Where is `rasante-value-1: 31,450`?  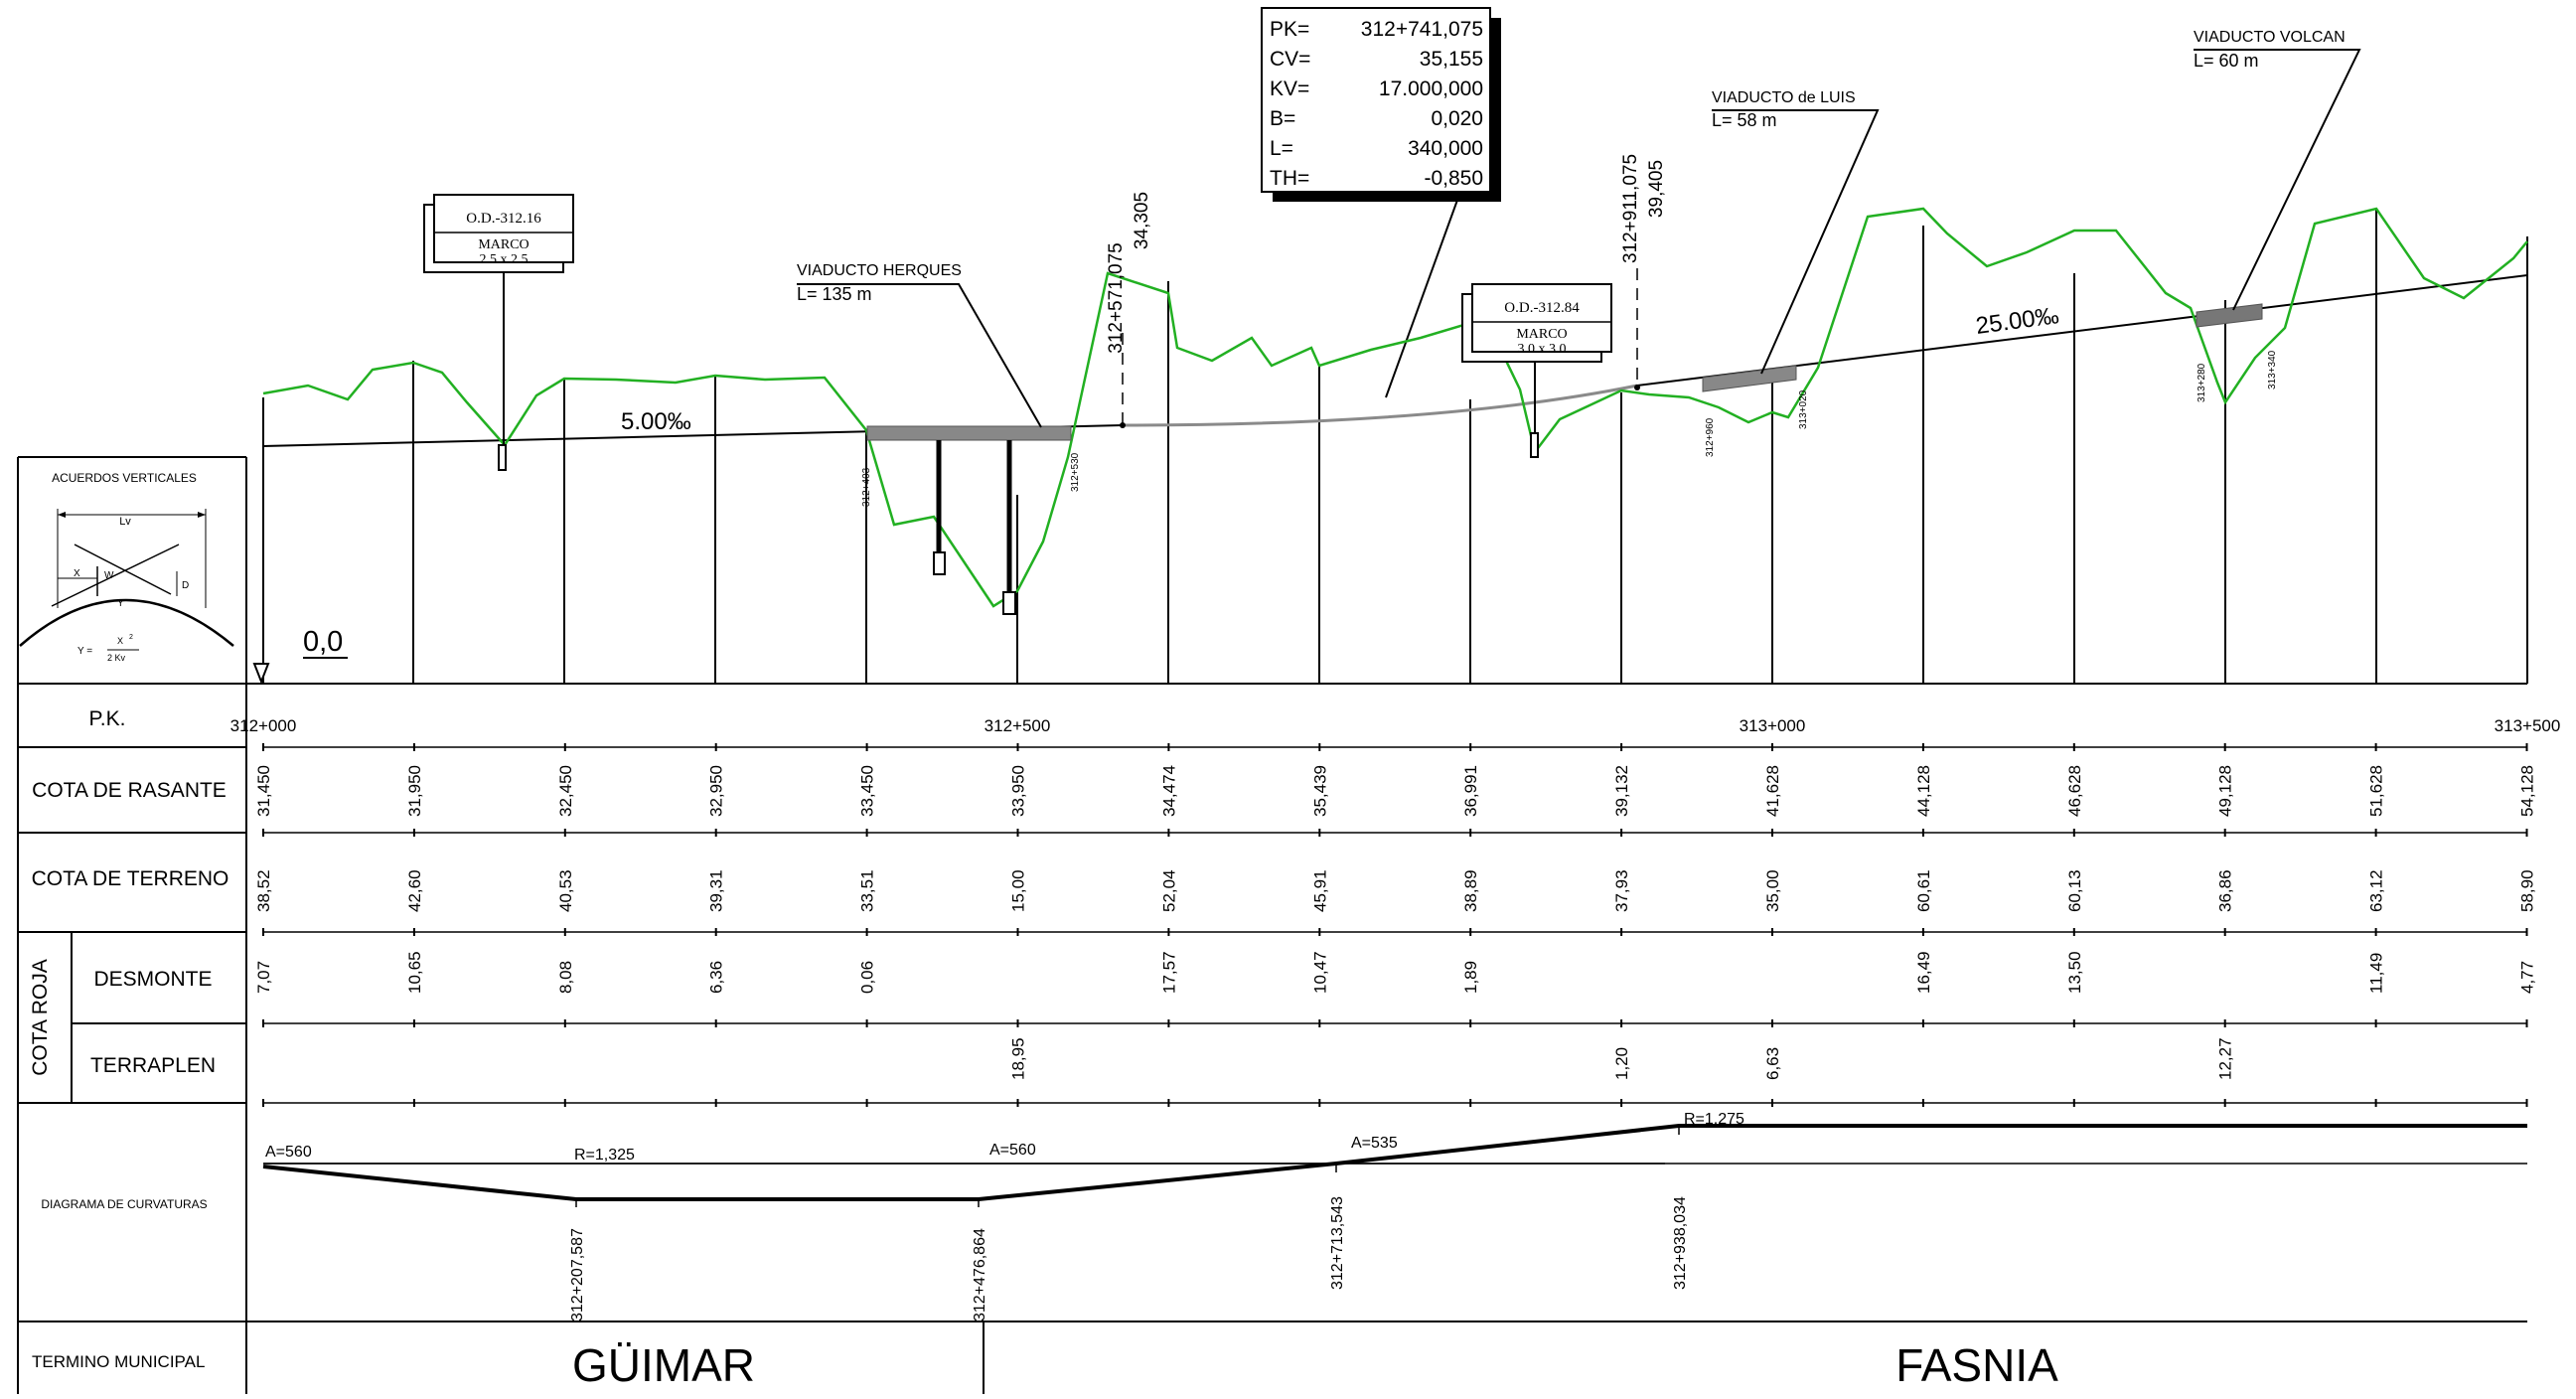 rasante-value-1: 31,450 is located at coordinates (263, 791).